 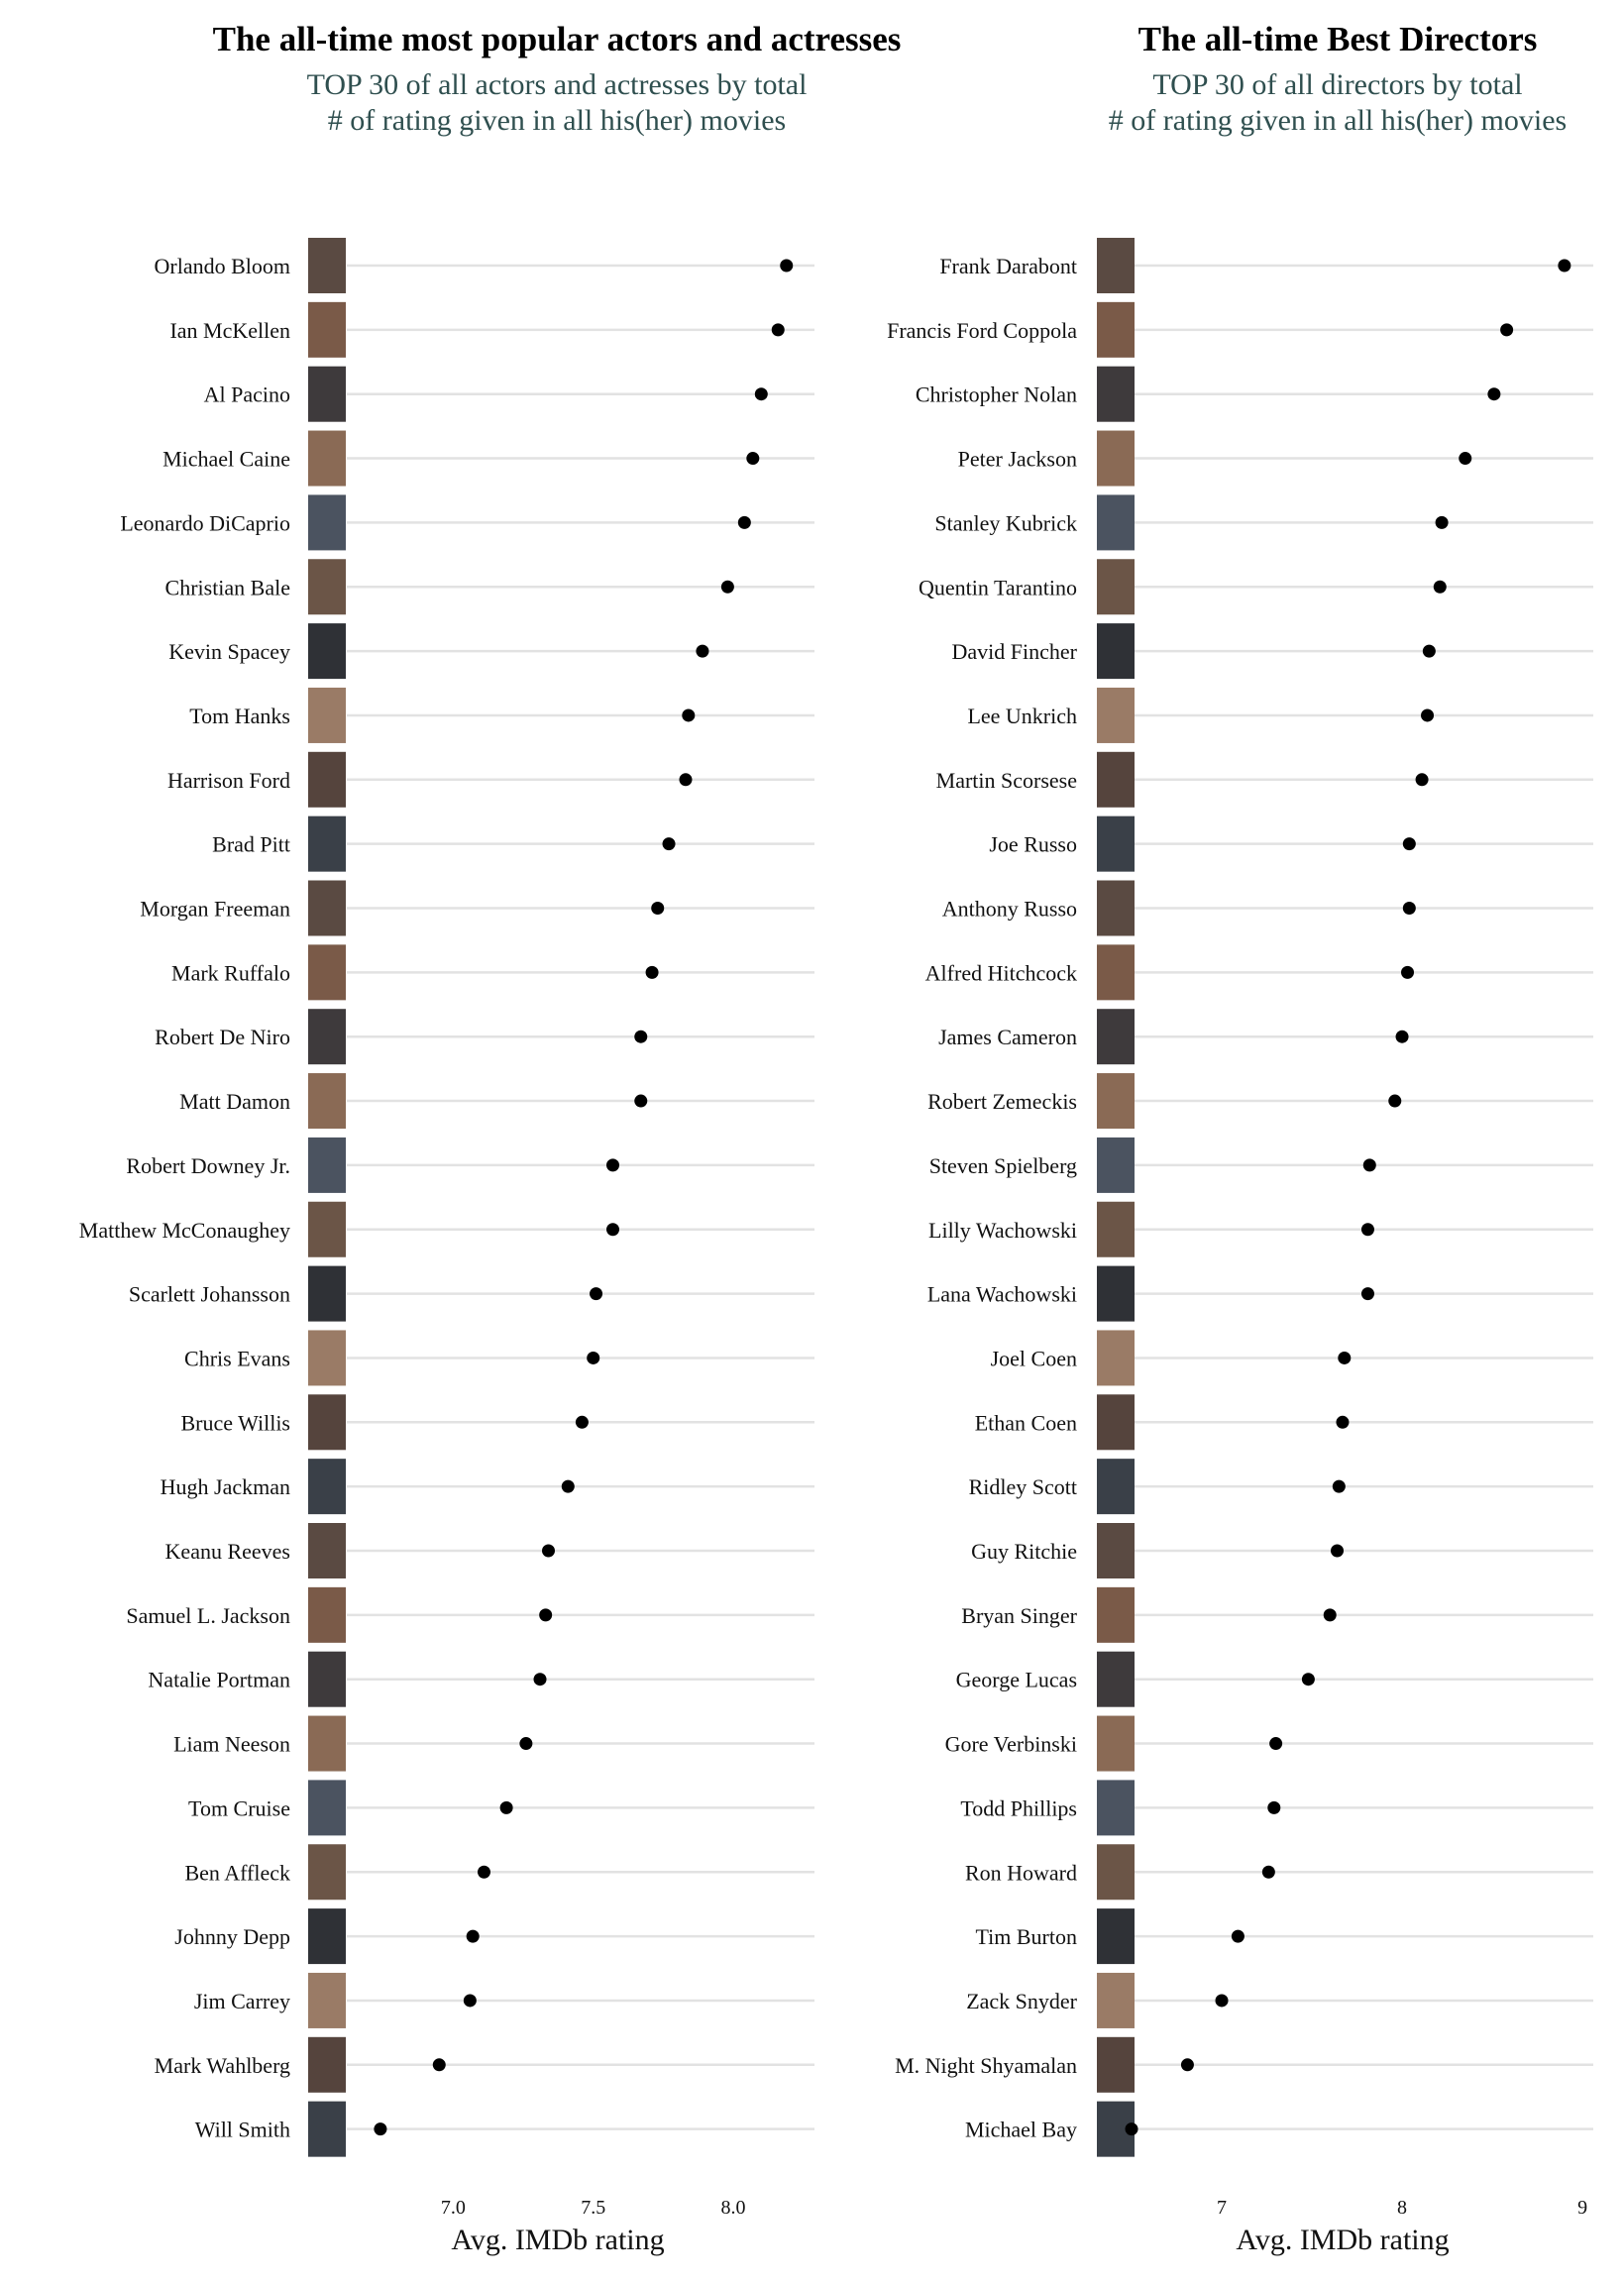 What do you see at coordinates (1026, 1936) in the screenshot?
I see `right-category-label: Tim Burton` at bounding box center [1026, 1936].